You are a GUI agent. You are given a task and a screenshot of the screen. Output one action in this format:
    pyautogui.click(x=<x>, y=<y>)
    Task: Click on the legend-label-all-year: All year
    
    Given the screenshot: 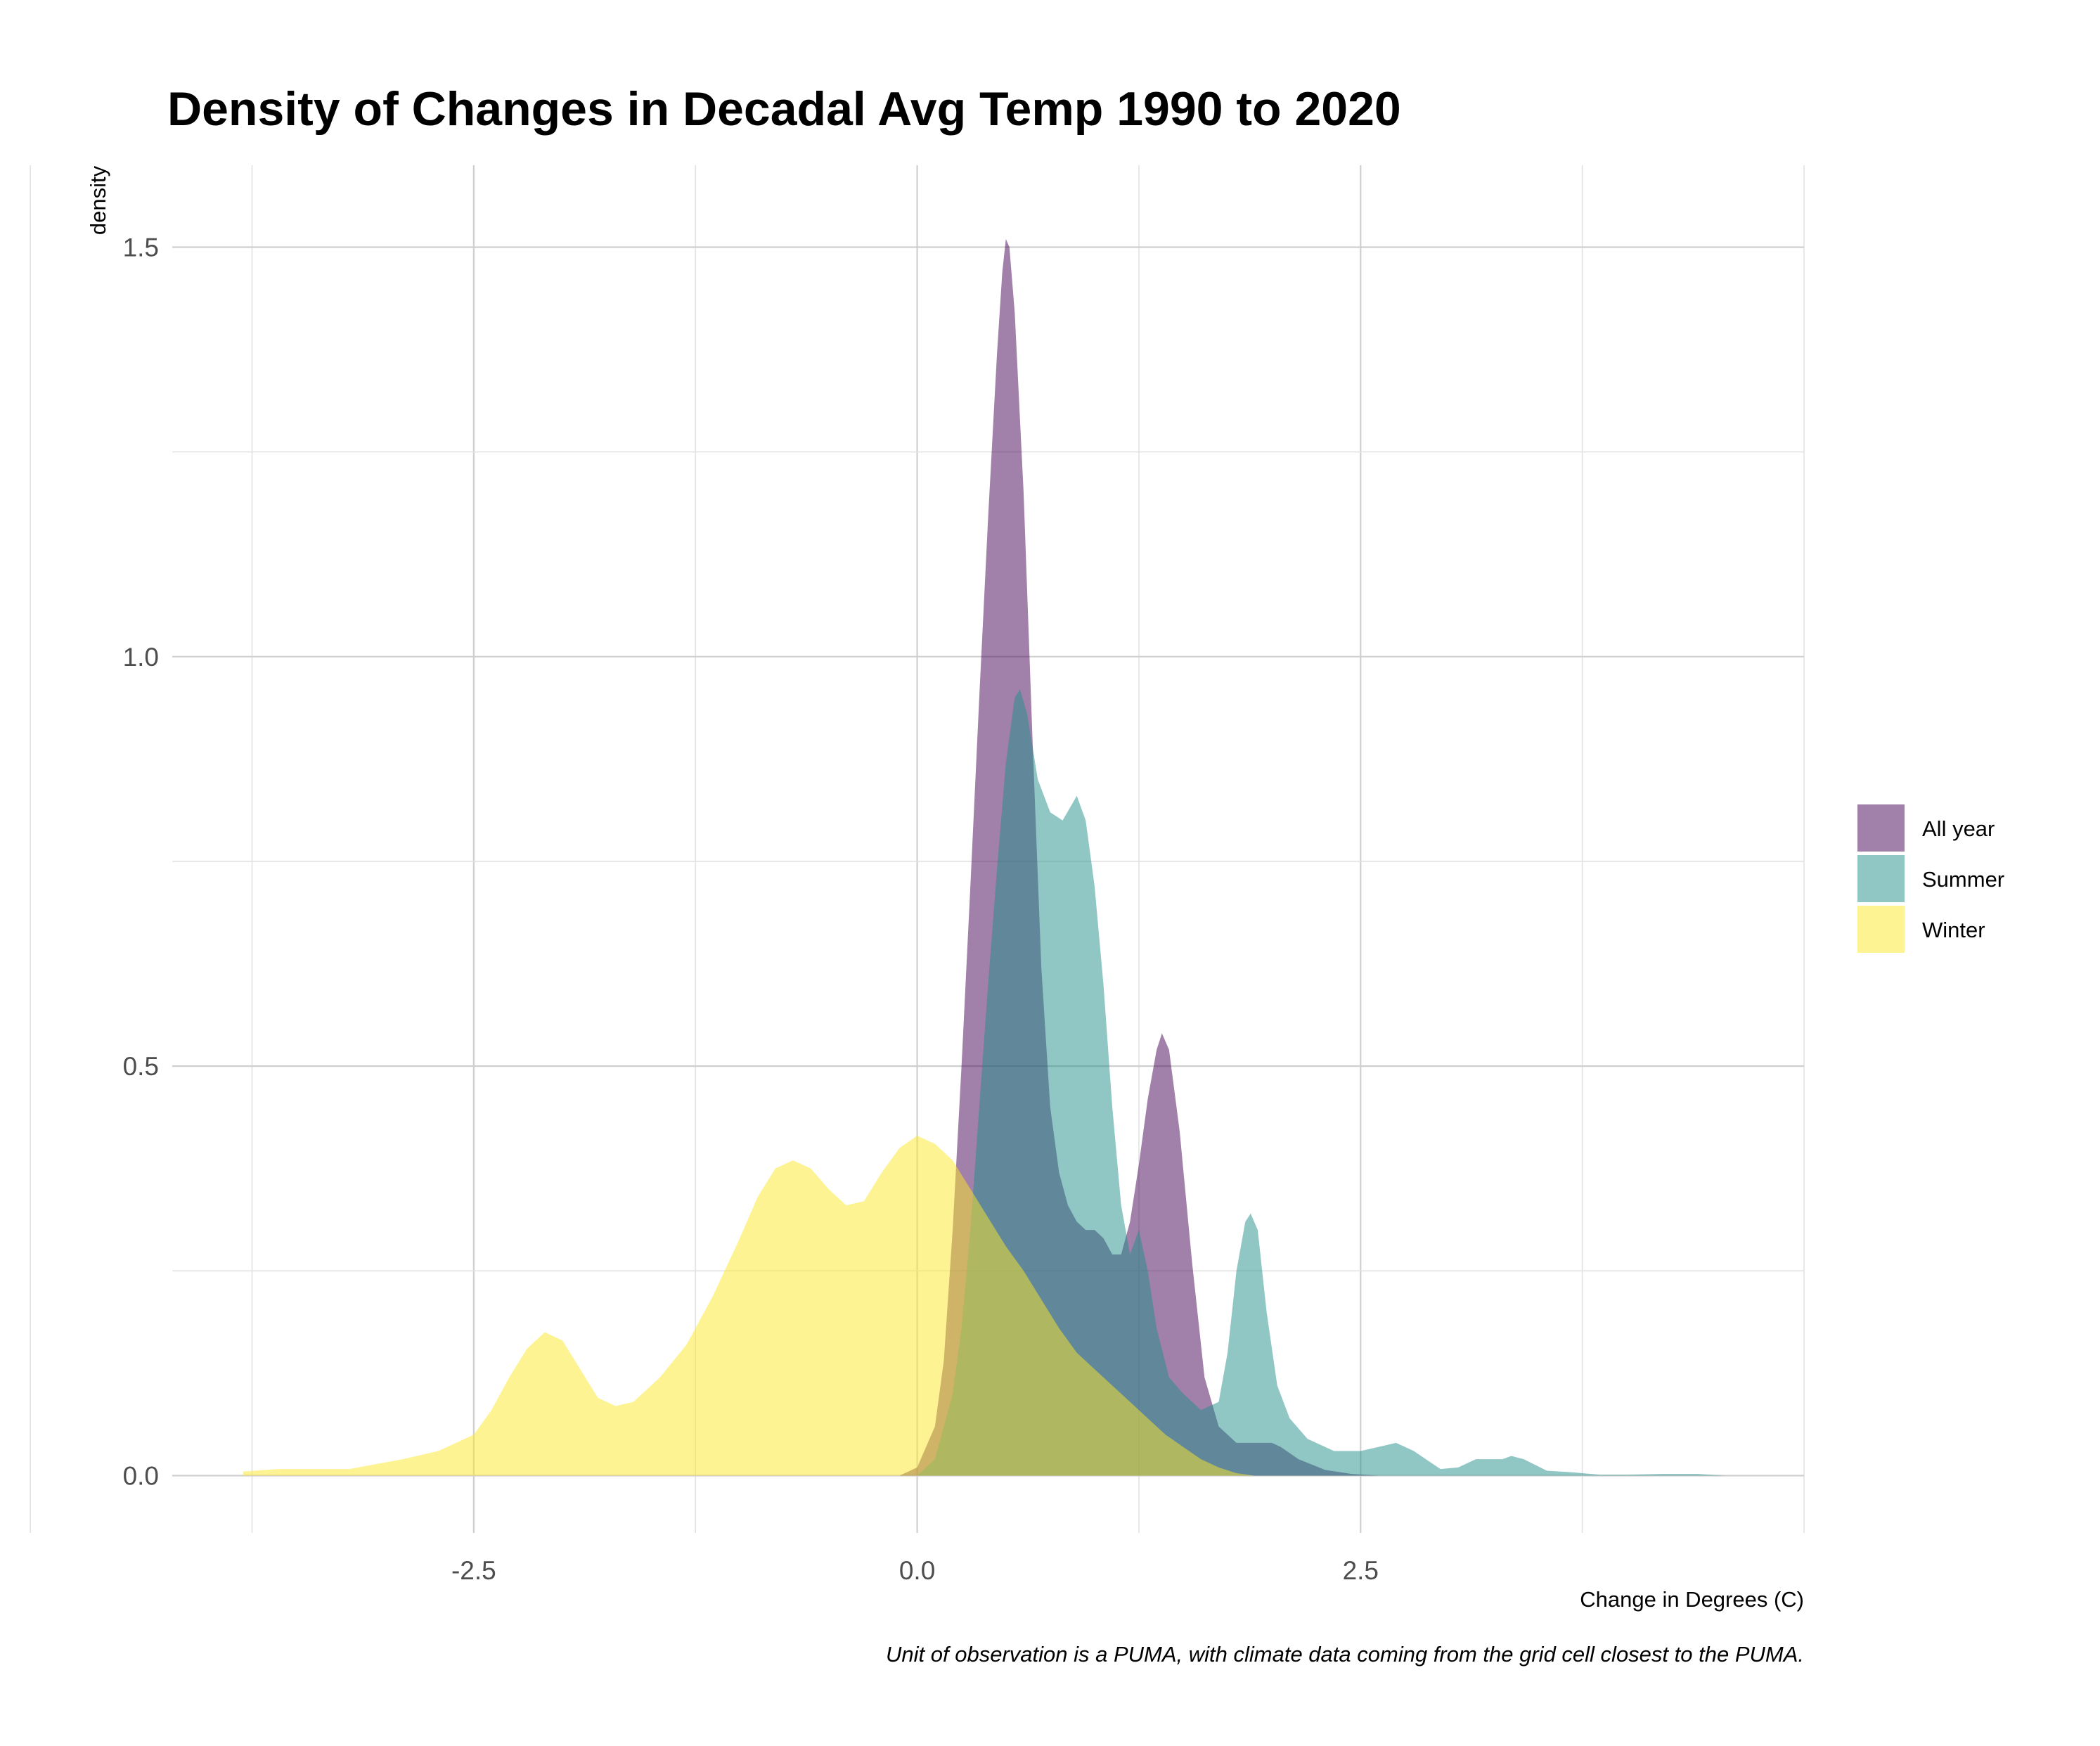 What is the action you would take?
    pyautogui.click(x=1959, y=828)
    